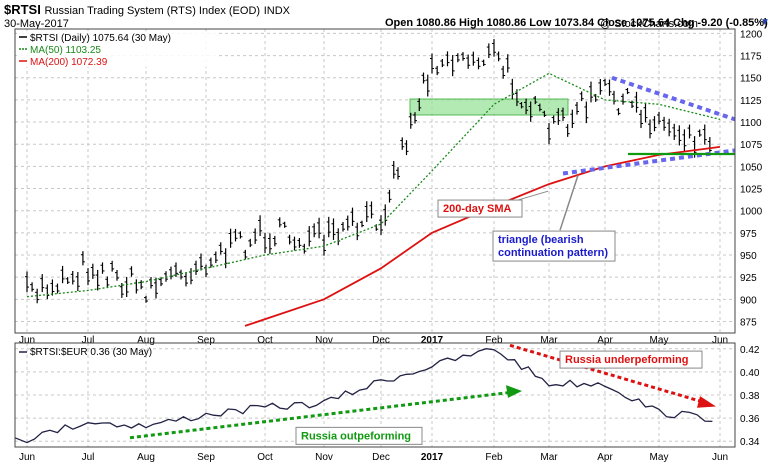 The height and width of the screenshot is (465, 780). What do you see at coordinates (146, 340) in the screenshot?
I see `main-xtick-label: Aug` at bounding box center [146, 340].